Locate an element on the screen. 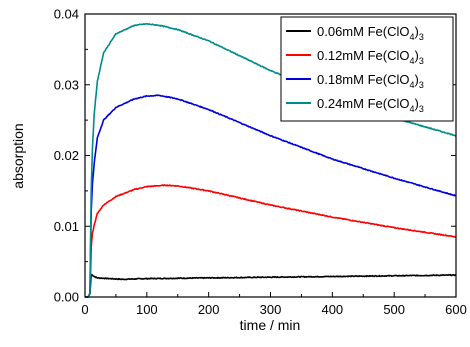  x-tick-label: 200 is located at coordinates (209, 309).